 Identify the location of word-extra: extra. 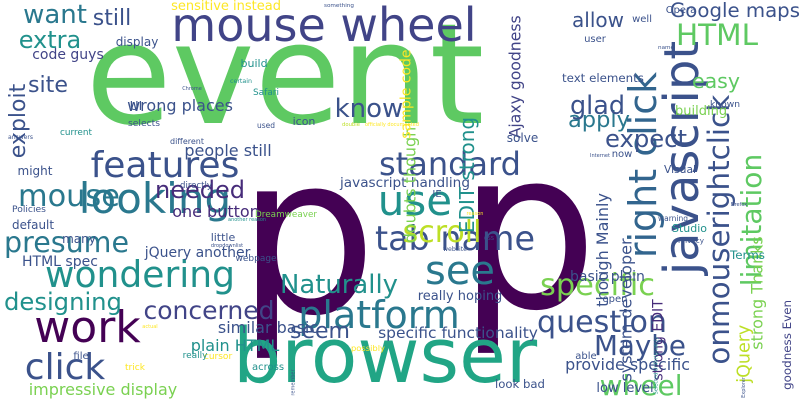
(50, 40).